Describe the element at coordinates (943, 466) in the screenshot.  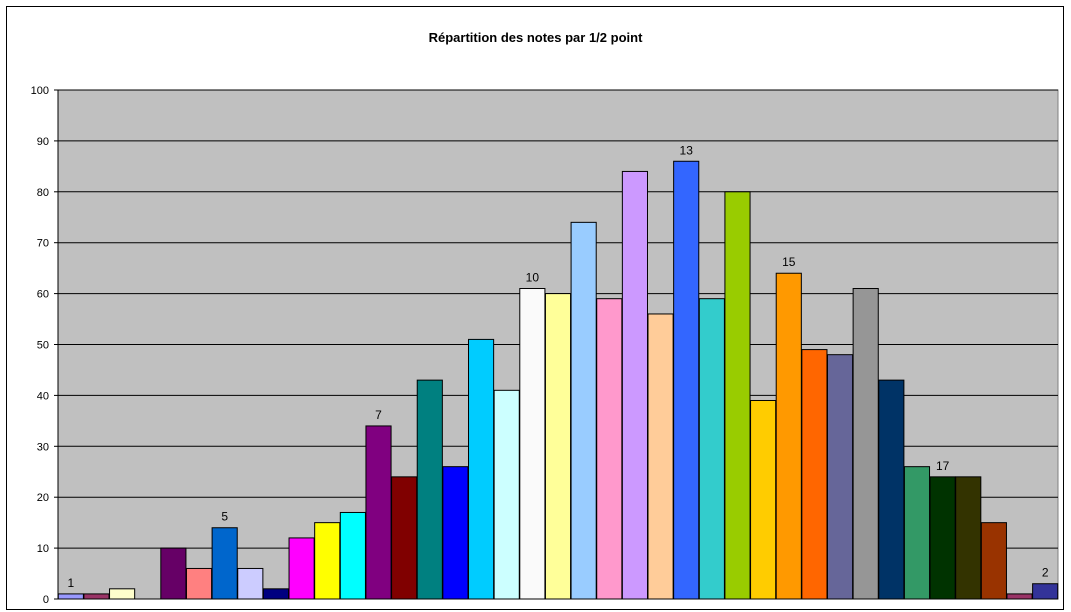
I see `data-label: 17` at that location.